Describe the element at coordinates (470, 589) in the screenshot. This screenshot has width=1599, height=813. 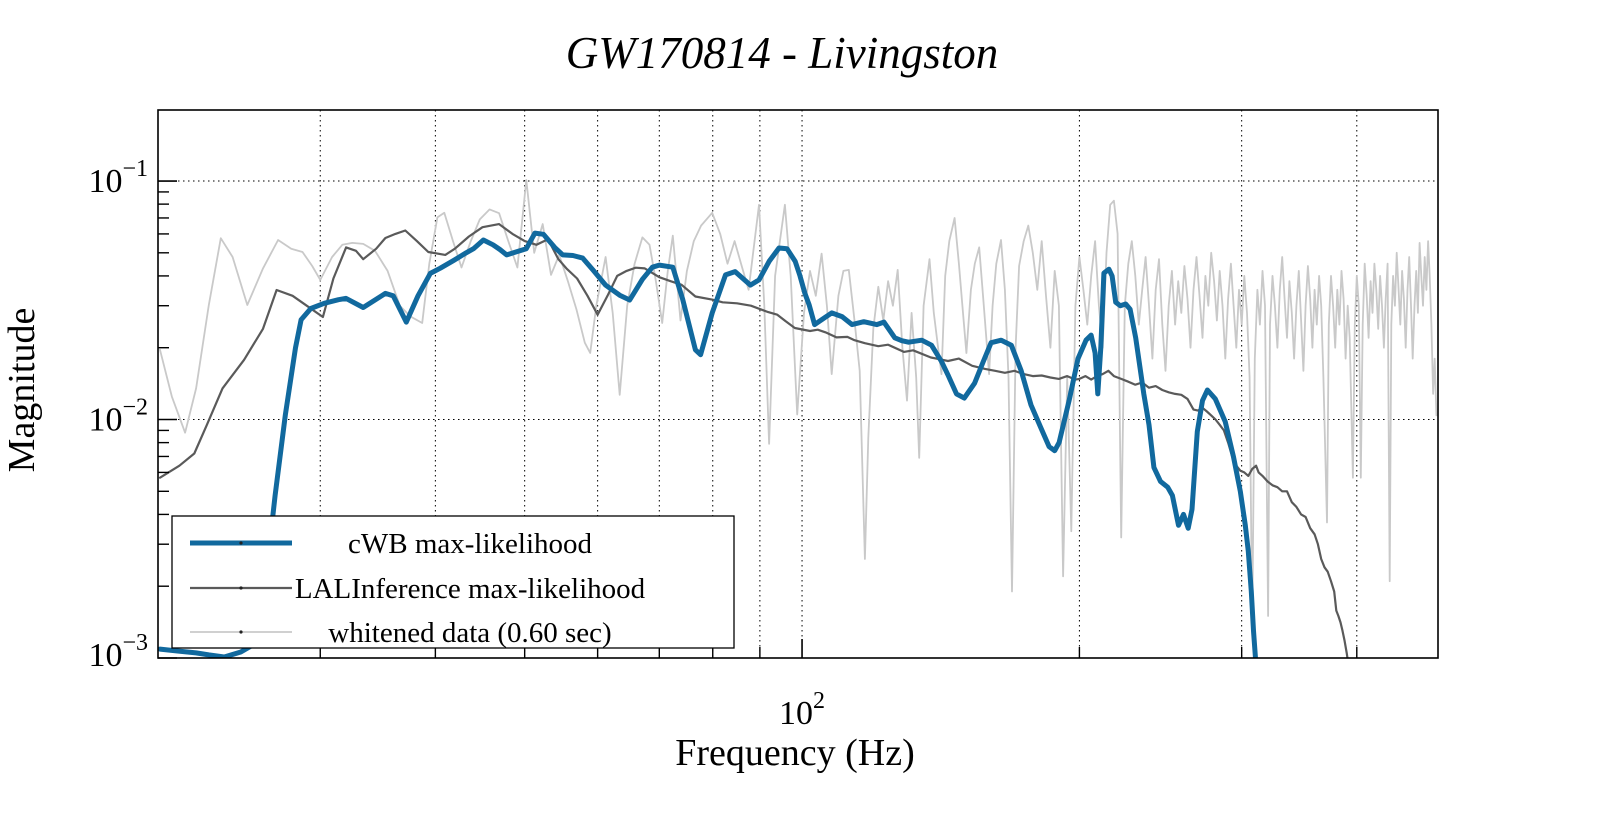
I see `legend-label: LALInference max-likelihood` at that location.